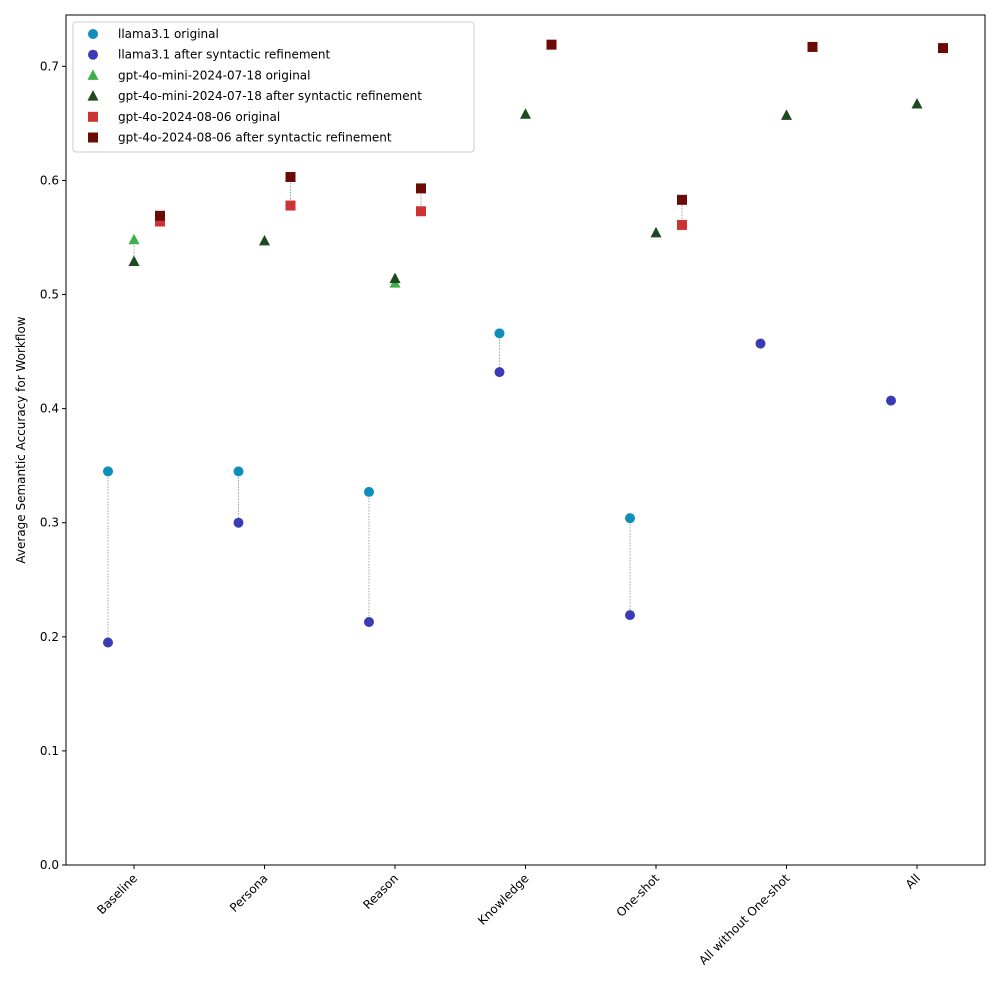  What do you see at coordinates (49, 751) in the screenshot?
I see `y-tick-label: 0.1` at bounding box center [49, 751].